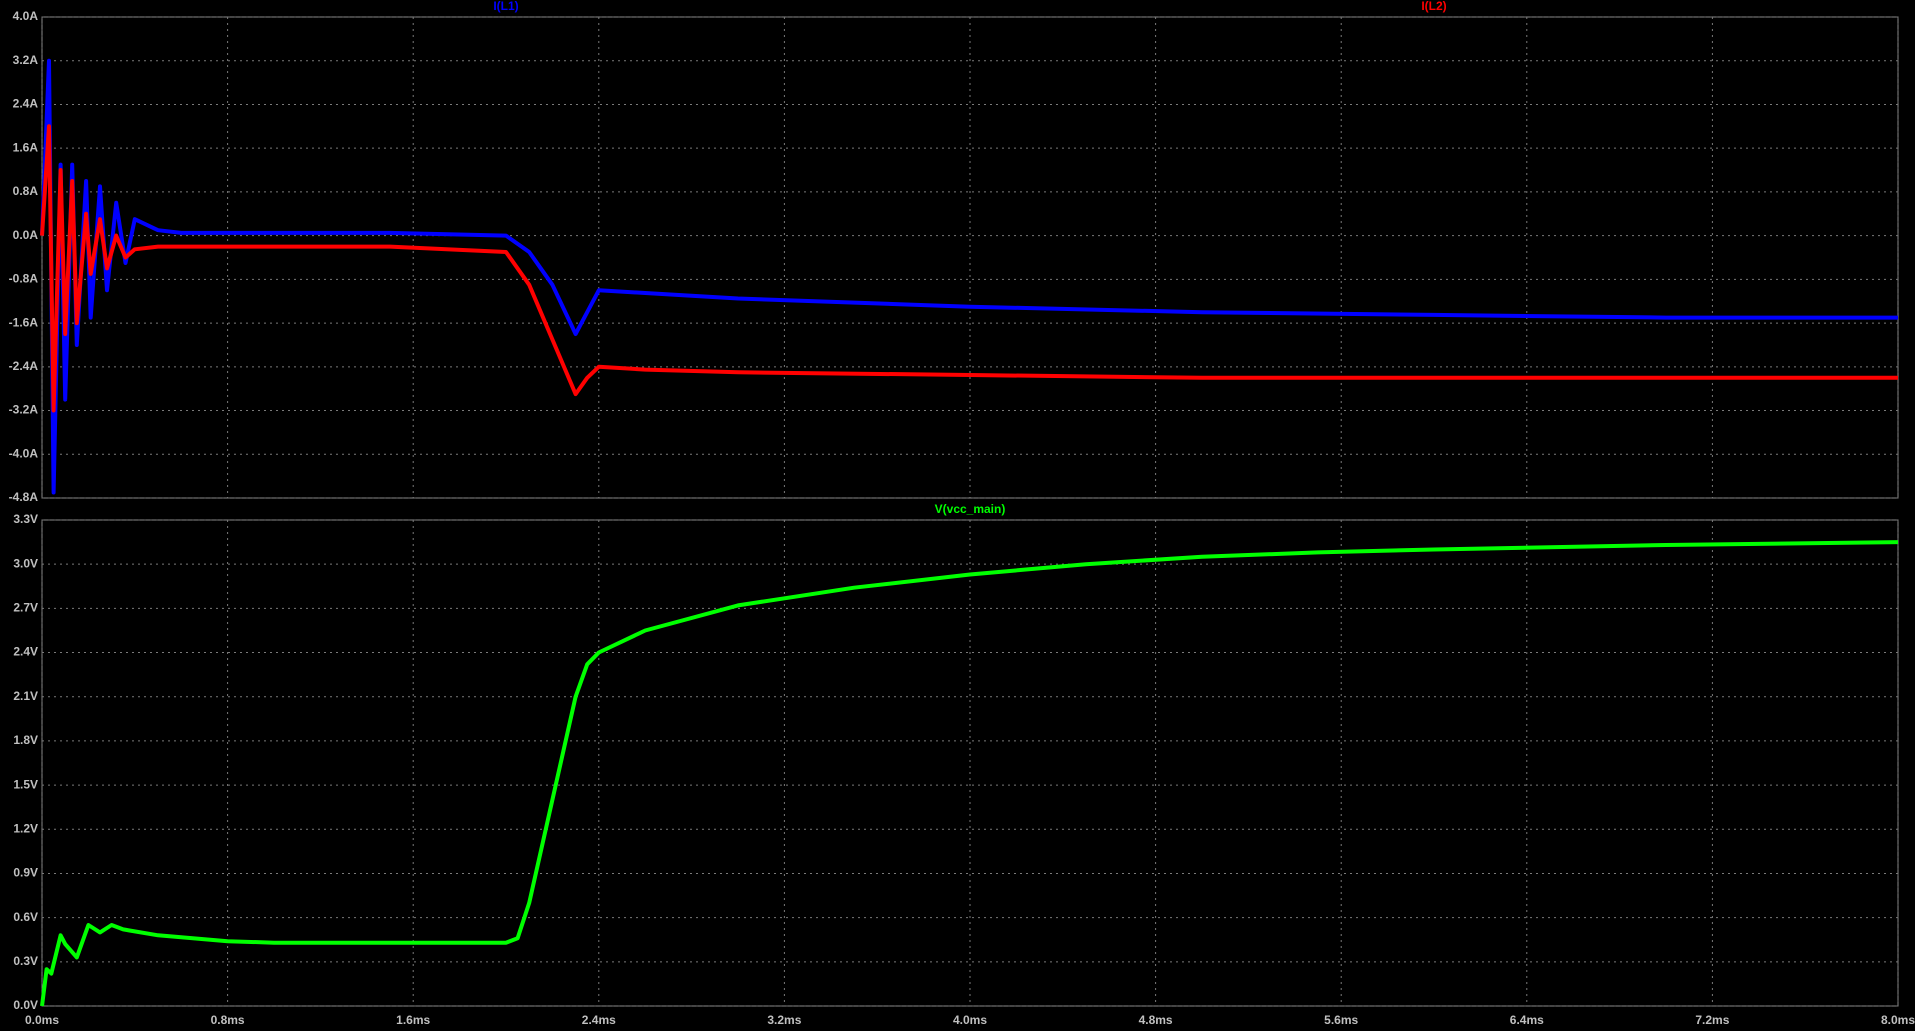 This screenshot has height=1031, width=1915. Describe the element at coordinates (25, 873) in the screenshot. I see `y-tick-label: 0.9V` at that location.